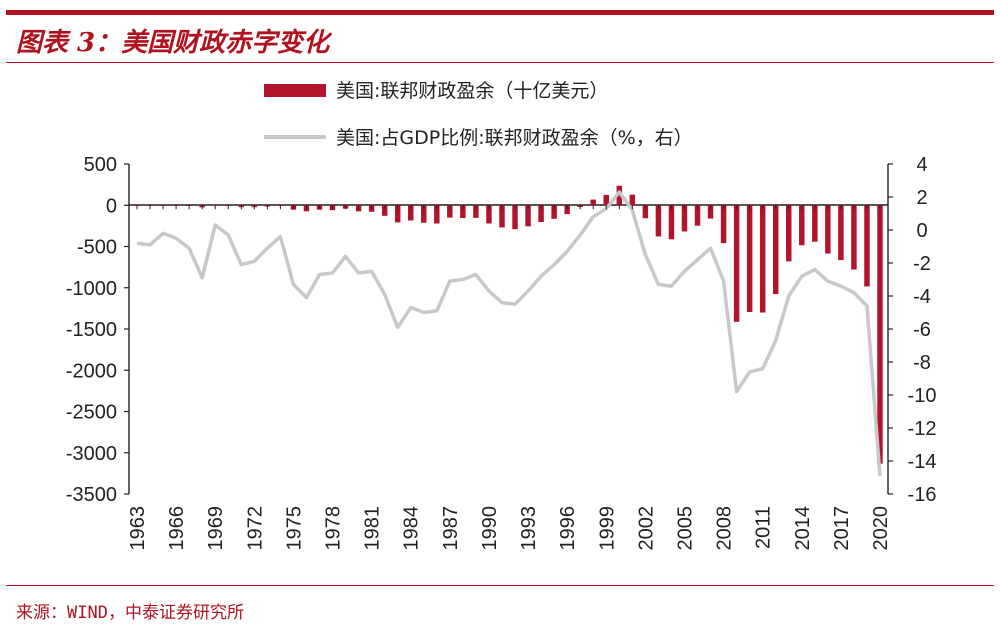 The image size is (1000, 632). What do you see at coordinates (138, 528) in the screenshot?
I see `x-tick-label: 1963` at bounding box center [138, 528].